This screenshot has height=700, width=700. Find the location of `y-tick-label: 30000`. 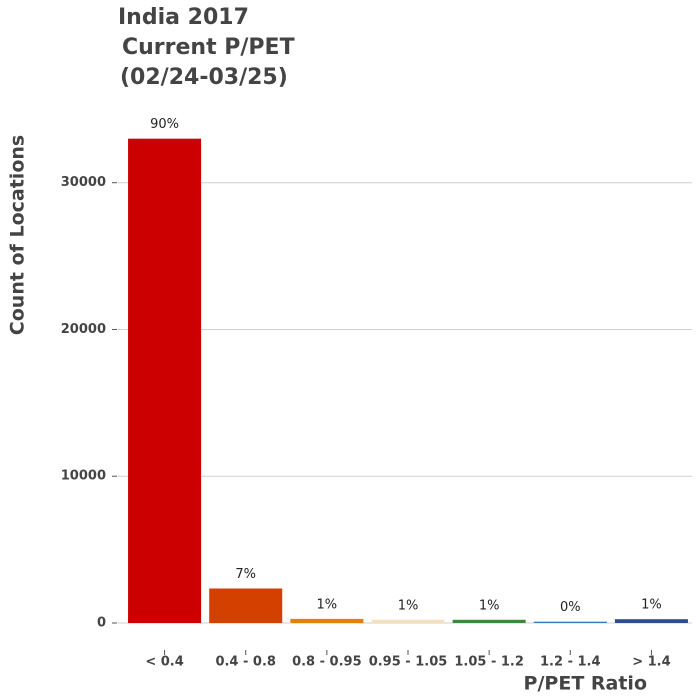

y-tick-label: 30000 is located at coordinates (83, 182).